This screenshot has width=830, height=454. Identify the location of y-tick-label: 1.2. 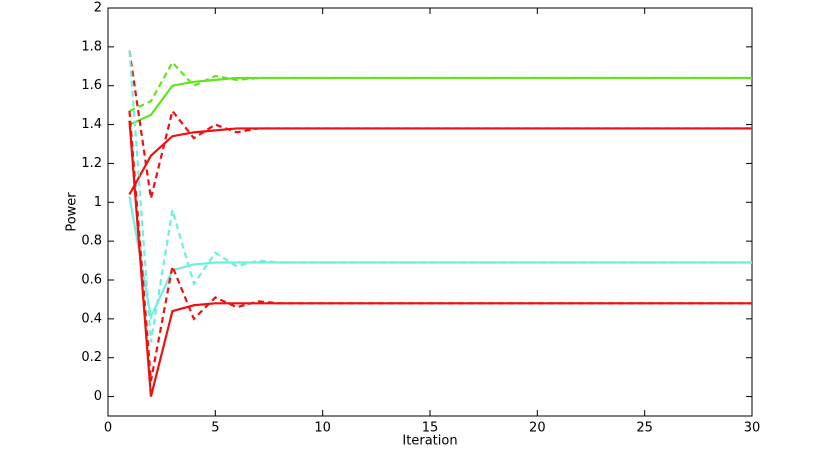
(91, 163).